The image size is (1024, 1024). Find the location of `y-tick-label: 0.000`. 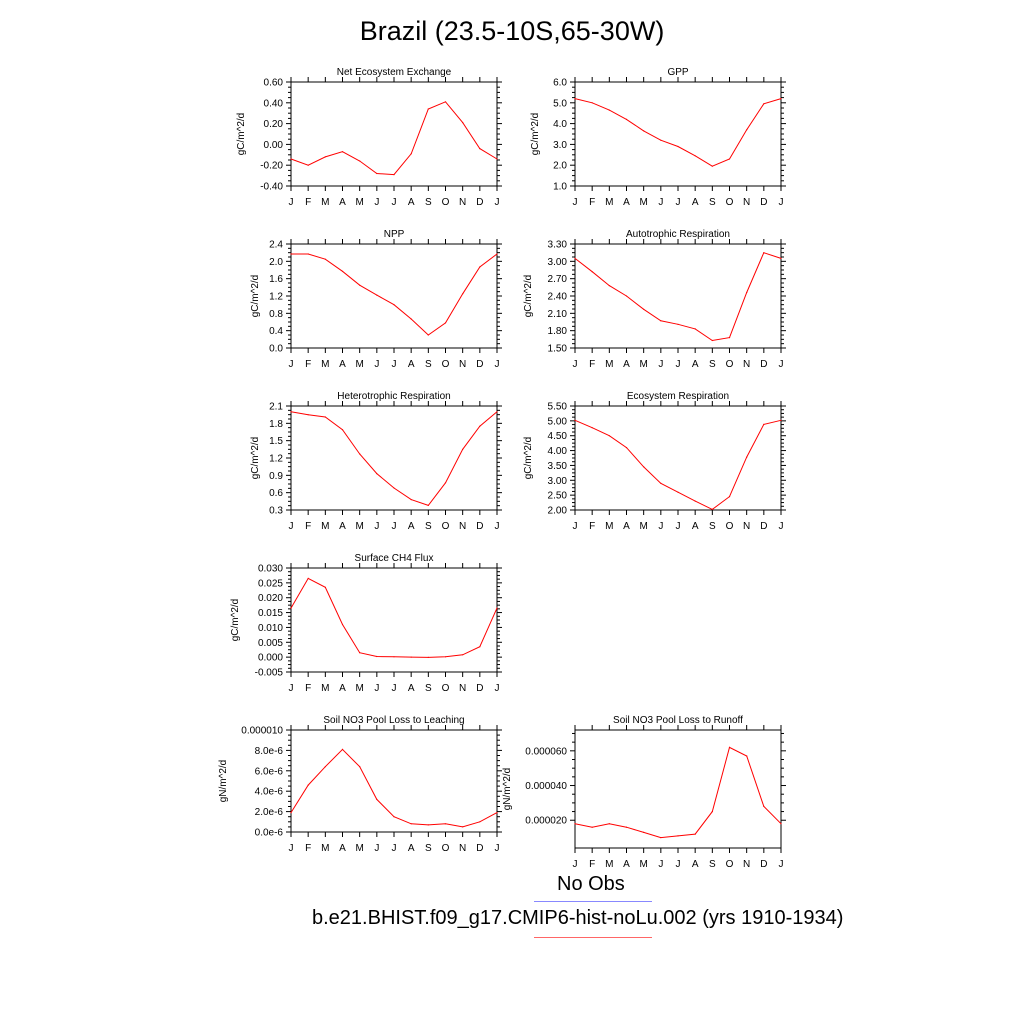

y-tick-label: 0.000 is located at coordinates (270, 658).